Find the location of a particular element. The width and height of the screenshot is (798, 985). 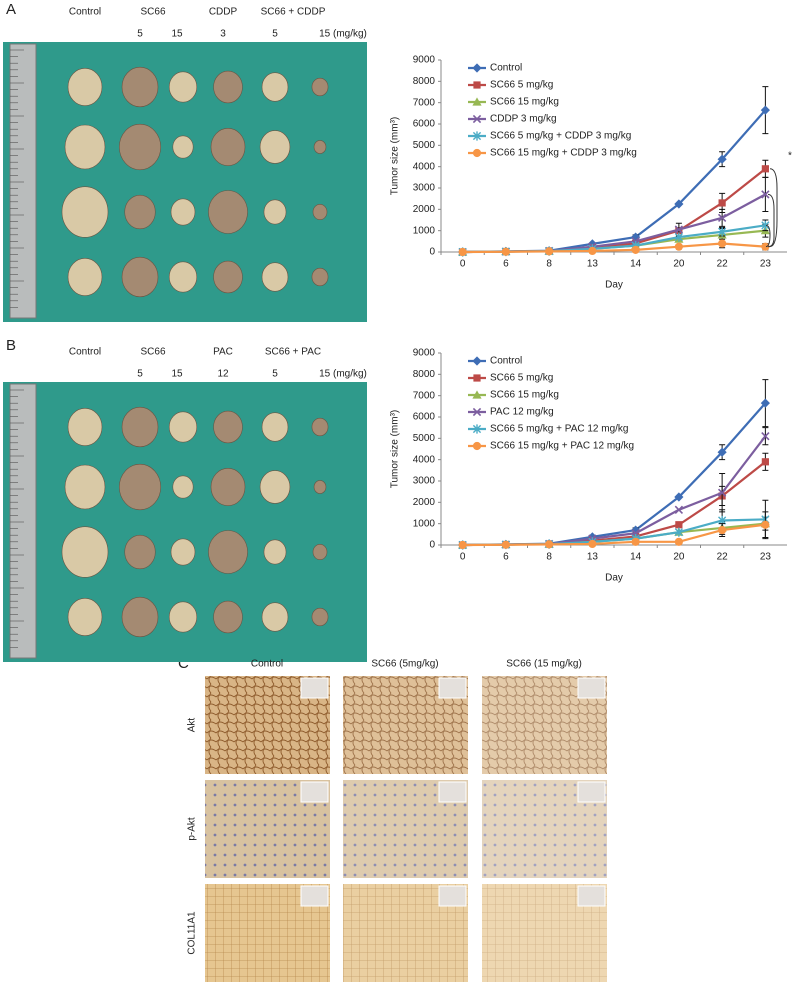

y-tick-label: 2000 is located at coordinates (424, 502).